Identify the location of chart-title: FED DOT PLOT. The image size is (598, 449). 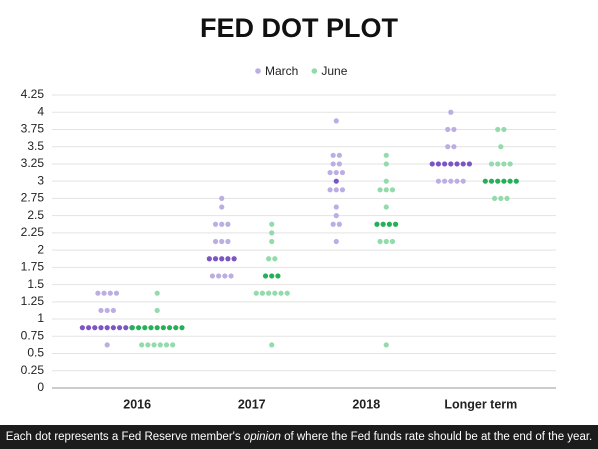
(299, 28).